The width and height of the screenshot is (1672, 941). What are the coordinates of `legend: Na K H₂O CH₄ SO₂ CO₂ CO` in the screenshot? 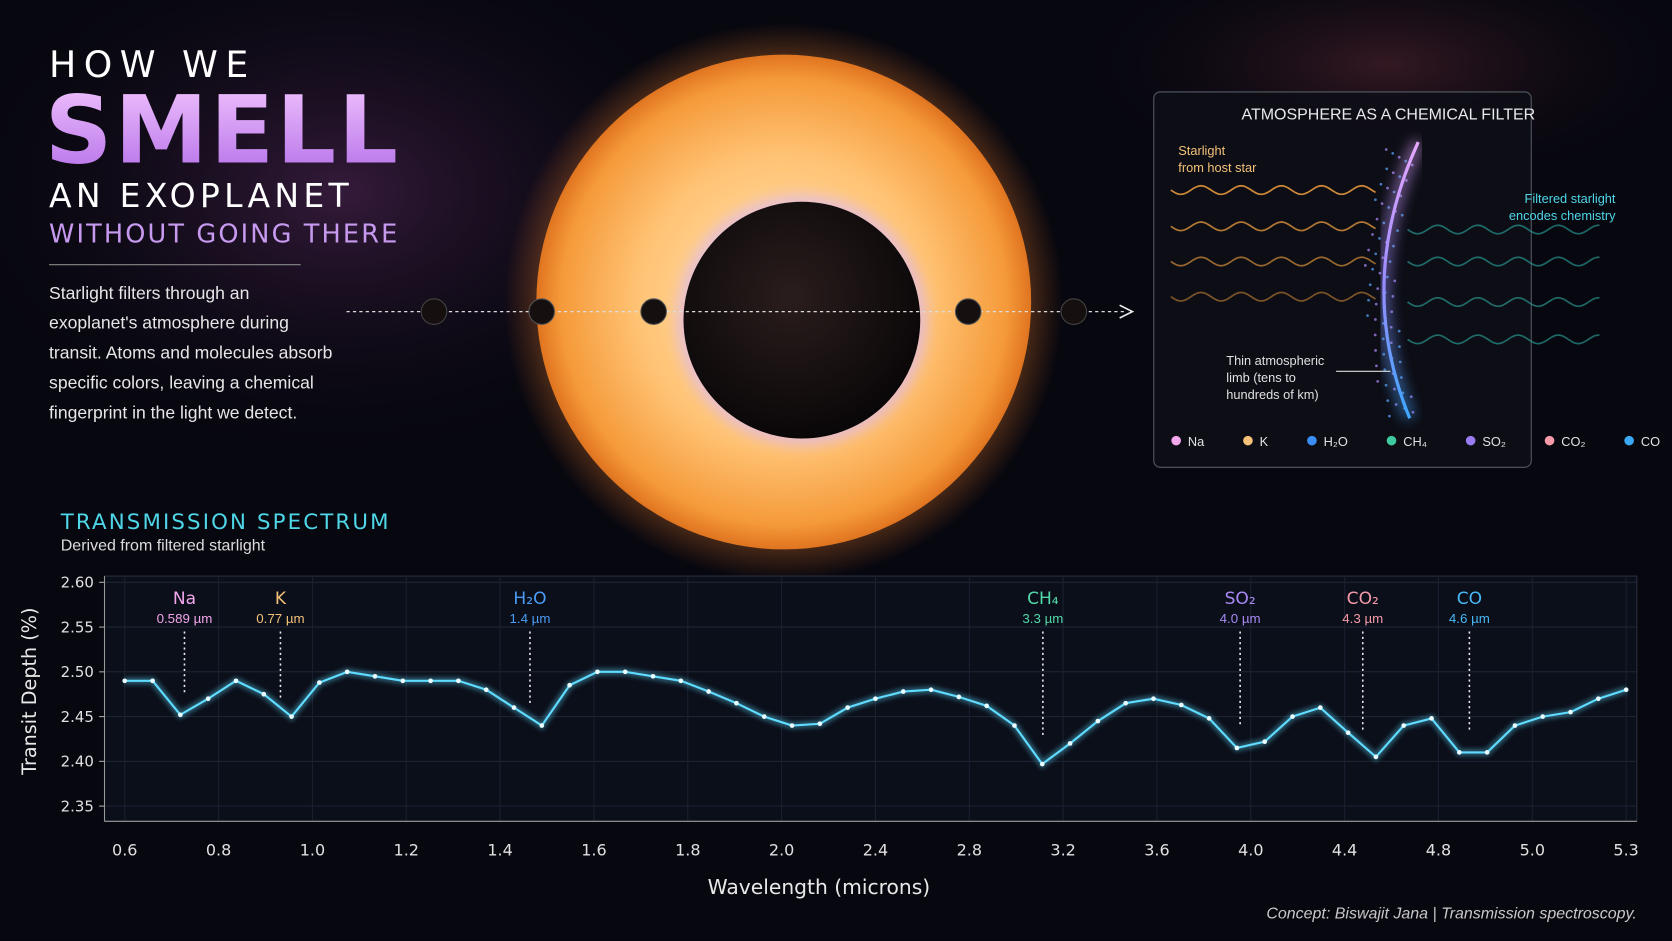 It's located at (1415, 441).